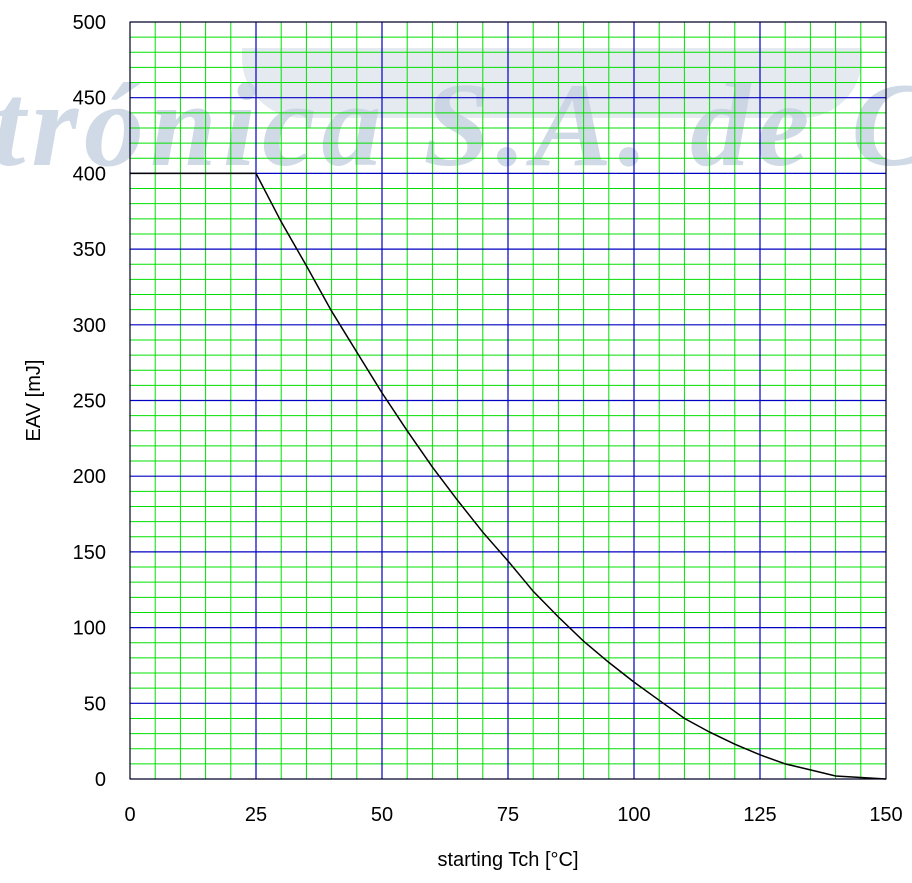 The width and height of the screenshot is (912, 883). Describe the element at coordinates (95, 704) in the screenshot. I see `y-tick-label: 50` at that location.